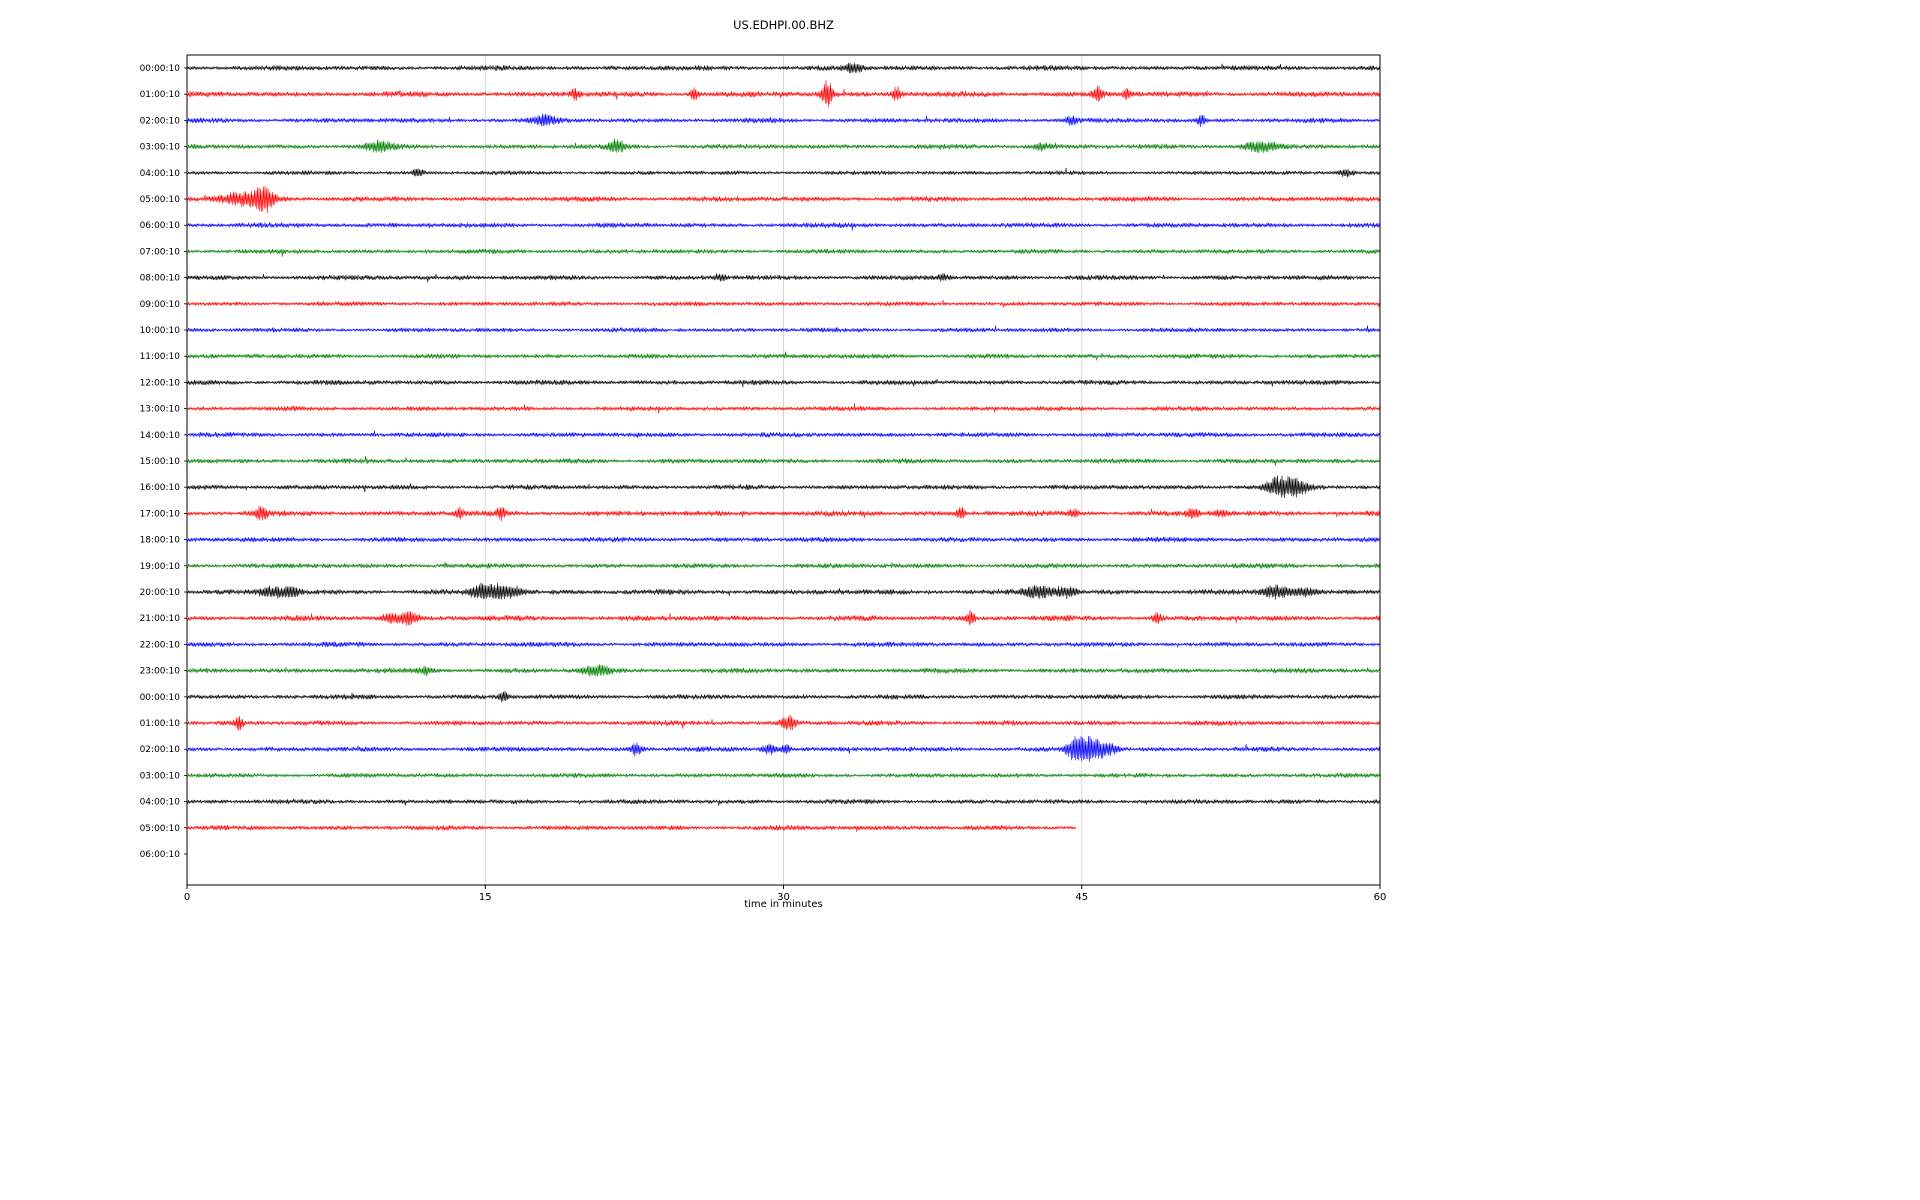 Image resolution: width=1920 pixels, height=1200 pixels. I want to click on row-label-9: 09:00:10, so click(160, 305).